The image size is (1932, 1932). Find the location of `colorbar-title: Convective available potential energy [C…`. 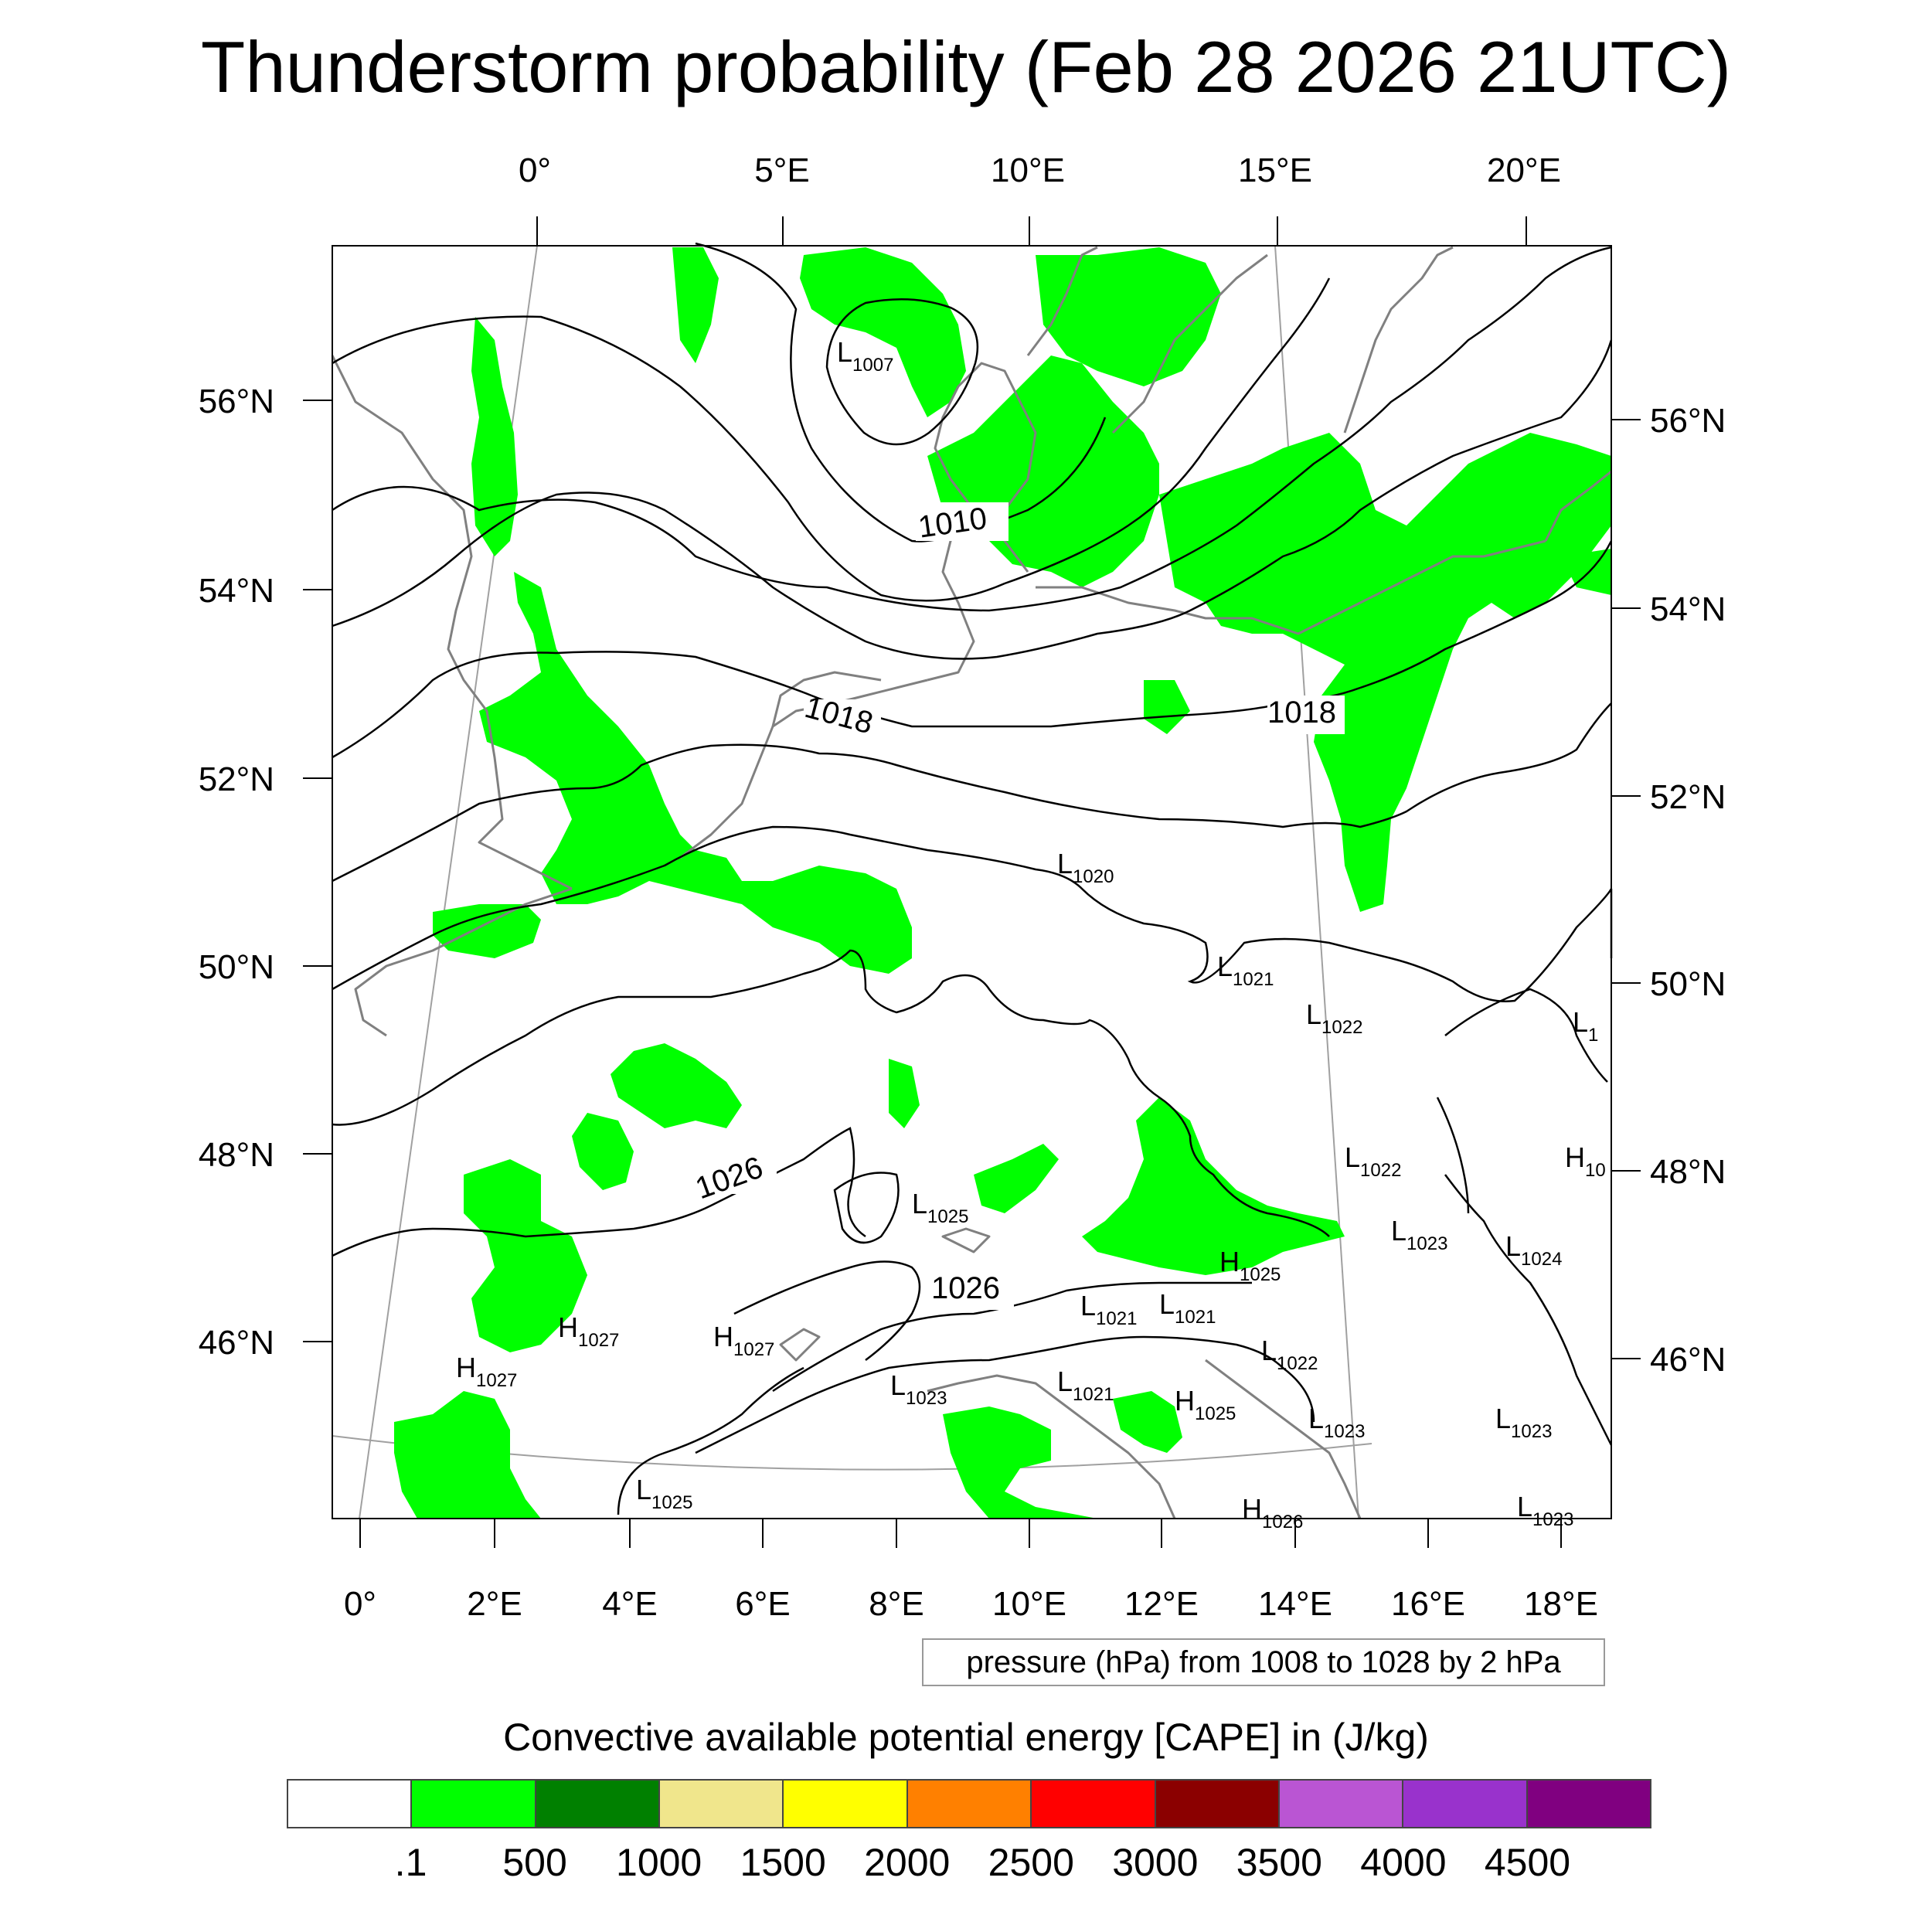

colorbar-title: Convective available potential energy [C… is located at coordinates (966, 1738).